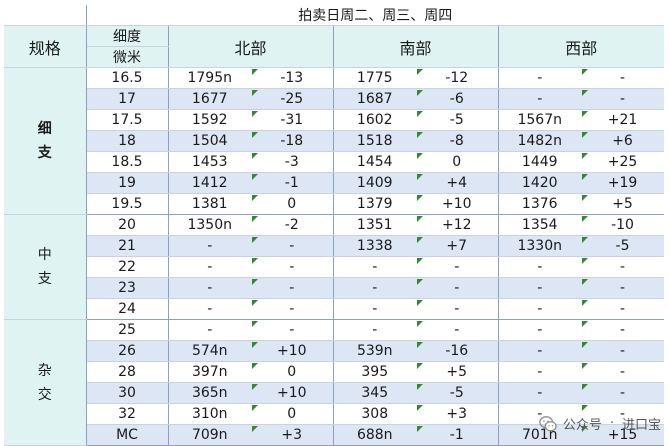 Image resolution: width=669 pixels, height=446 pixels. I want to click on micron-cell: 26, so click(127, 351).